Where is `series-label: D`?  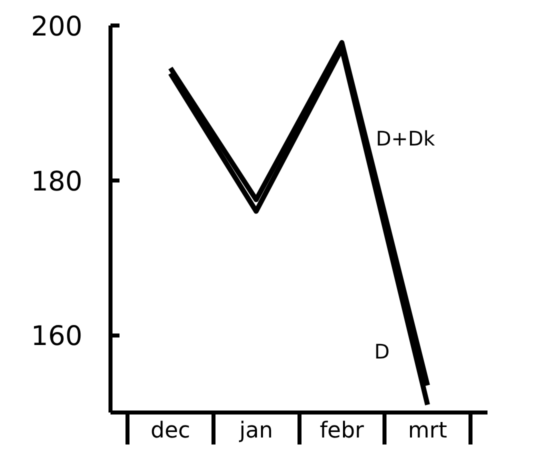 series-label: D is located at coordinates (382, 351).